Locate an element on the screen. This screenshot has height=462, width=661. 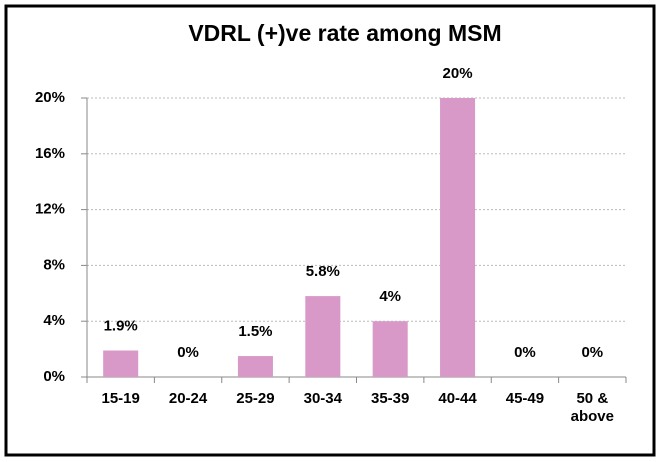
value-label: 4% is located at coordinates (390, 296).